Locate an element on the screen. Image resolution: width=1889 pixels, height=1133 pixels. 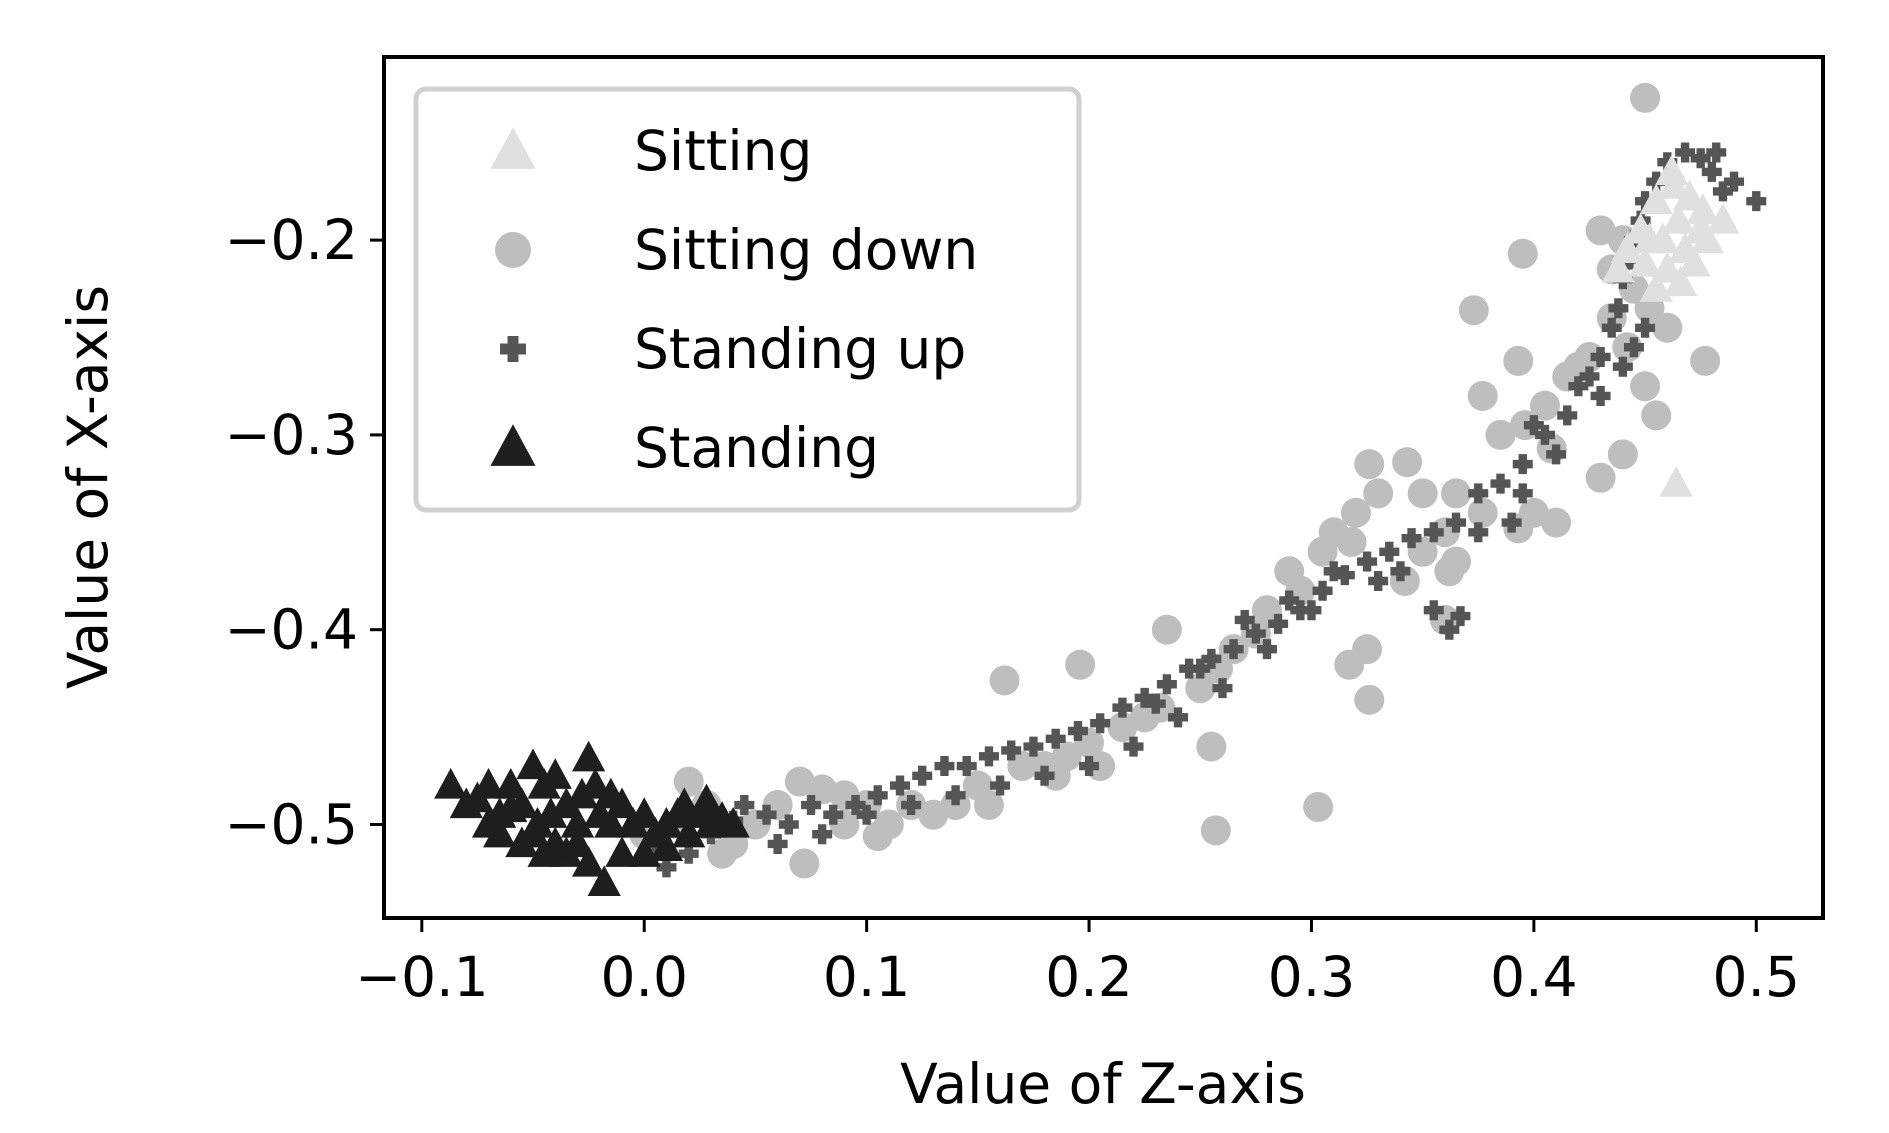
x-tick-label: 0.4 is located at coordinates (1533, 977).